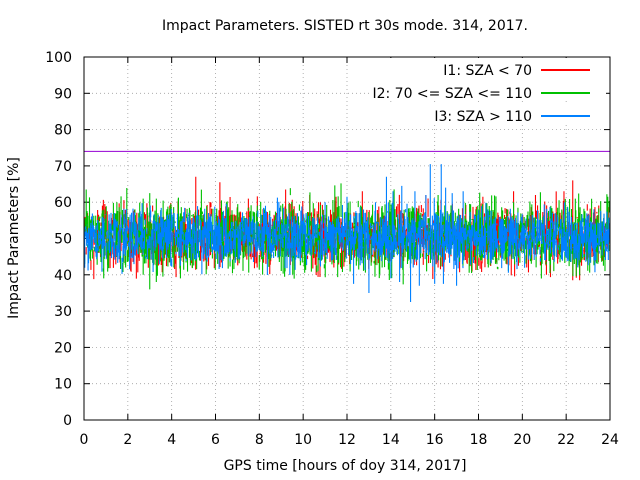 The height and width of the screenshot is (480, 640). What do you see at coordinates (84, 440) in the screenshot?
I see `x-tick-label: 0` at bounding box center [84, 440].